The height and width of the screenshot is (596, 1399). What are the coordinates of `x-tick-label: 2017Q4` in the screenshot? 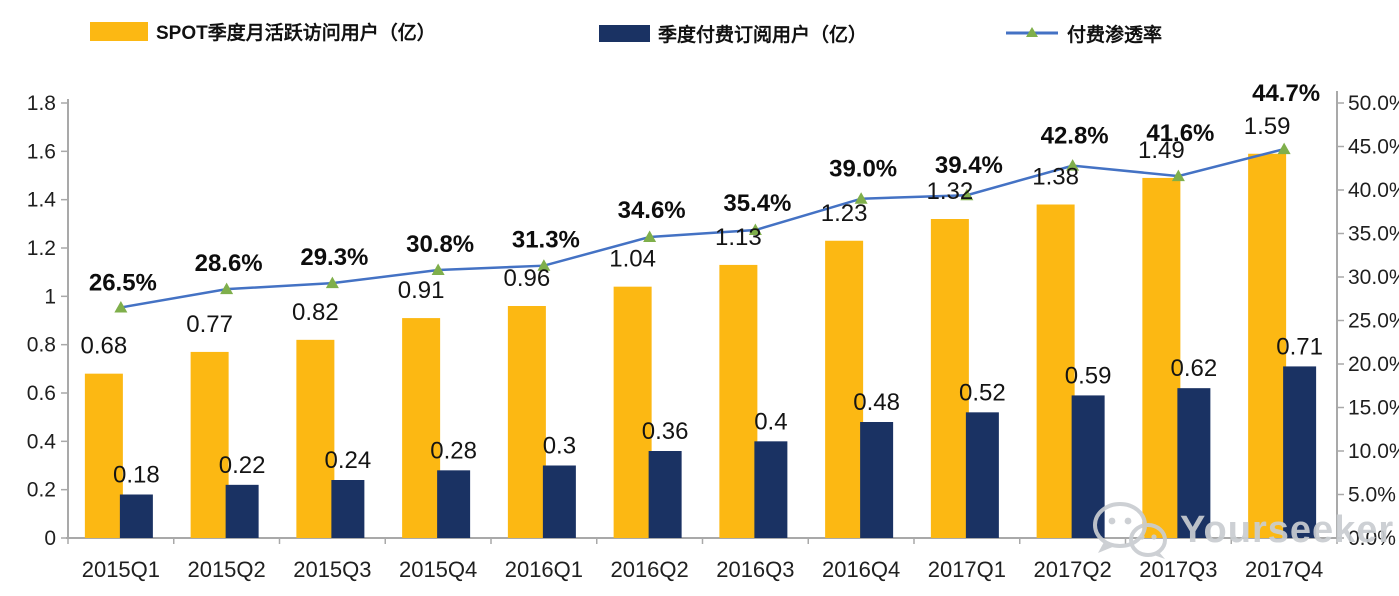 It's located at (1284, 569).